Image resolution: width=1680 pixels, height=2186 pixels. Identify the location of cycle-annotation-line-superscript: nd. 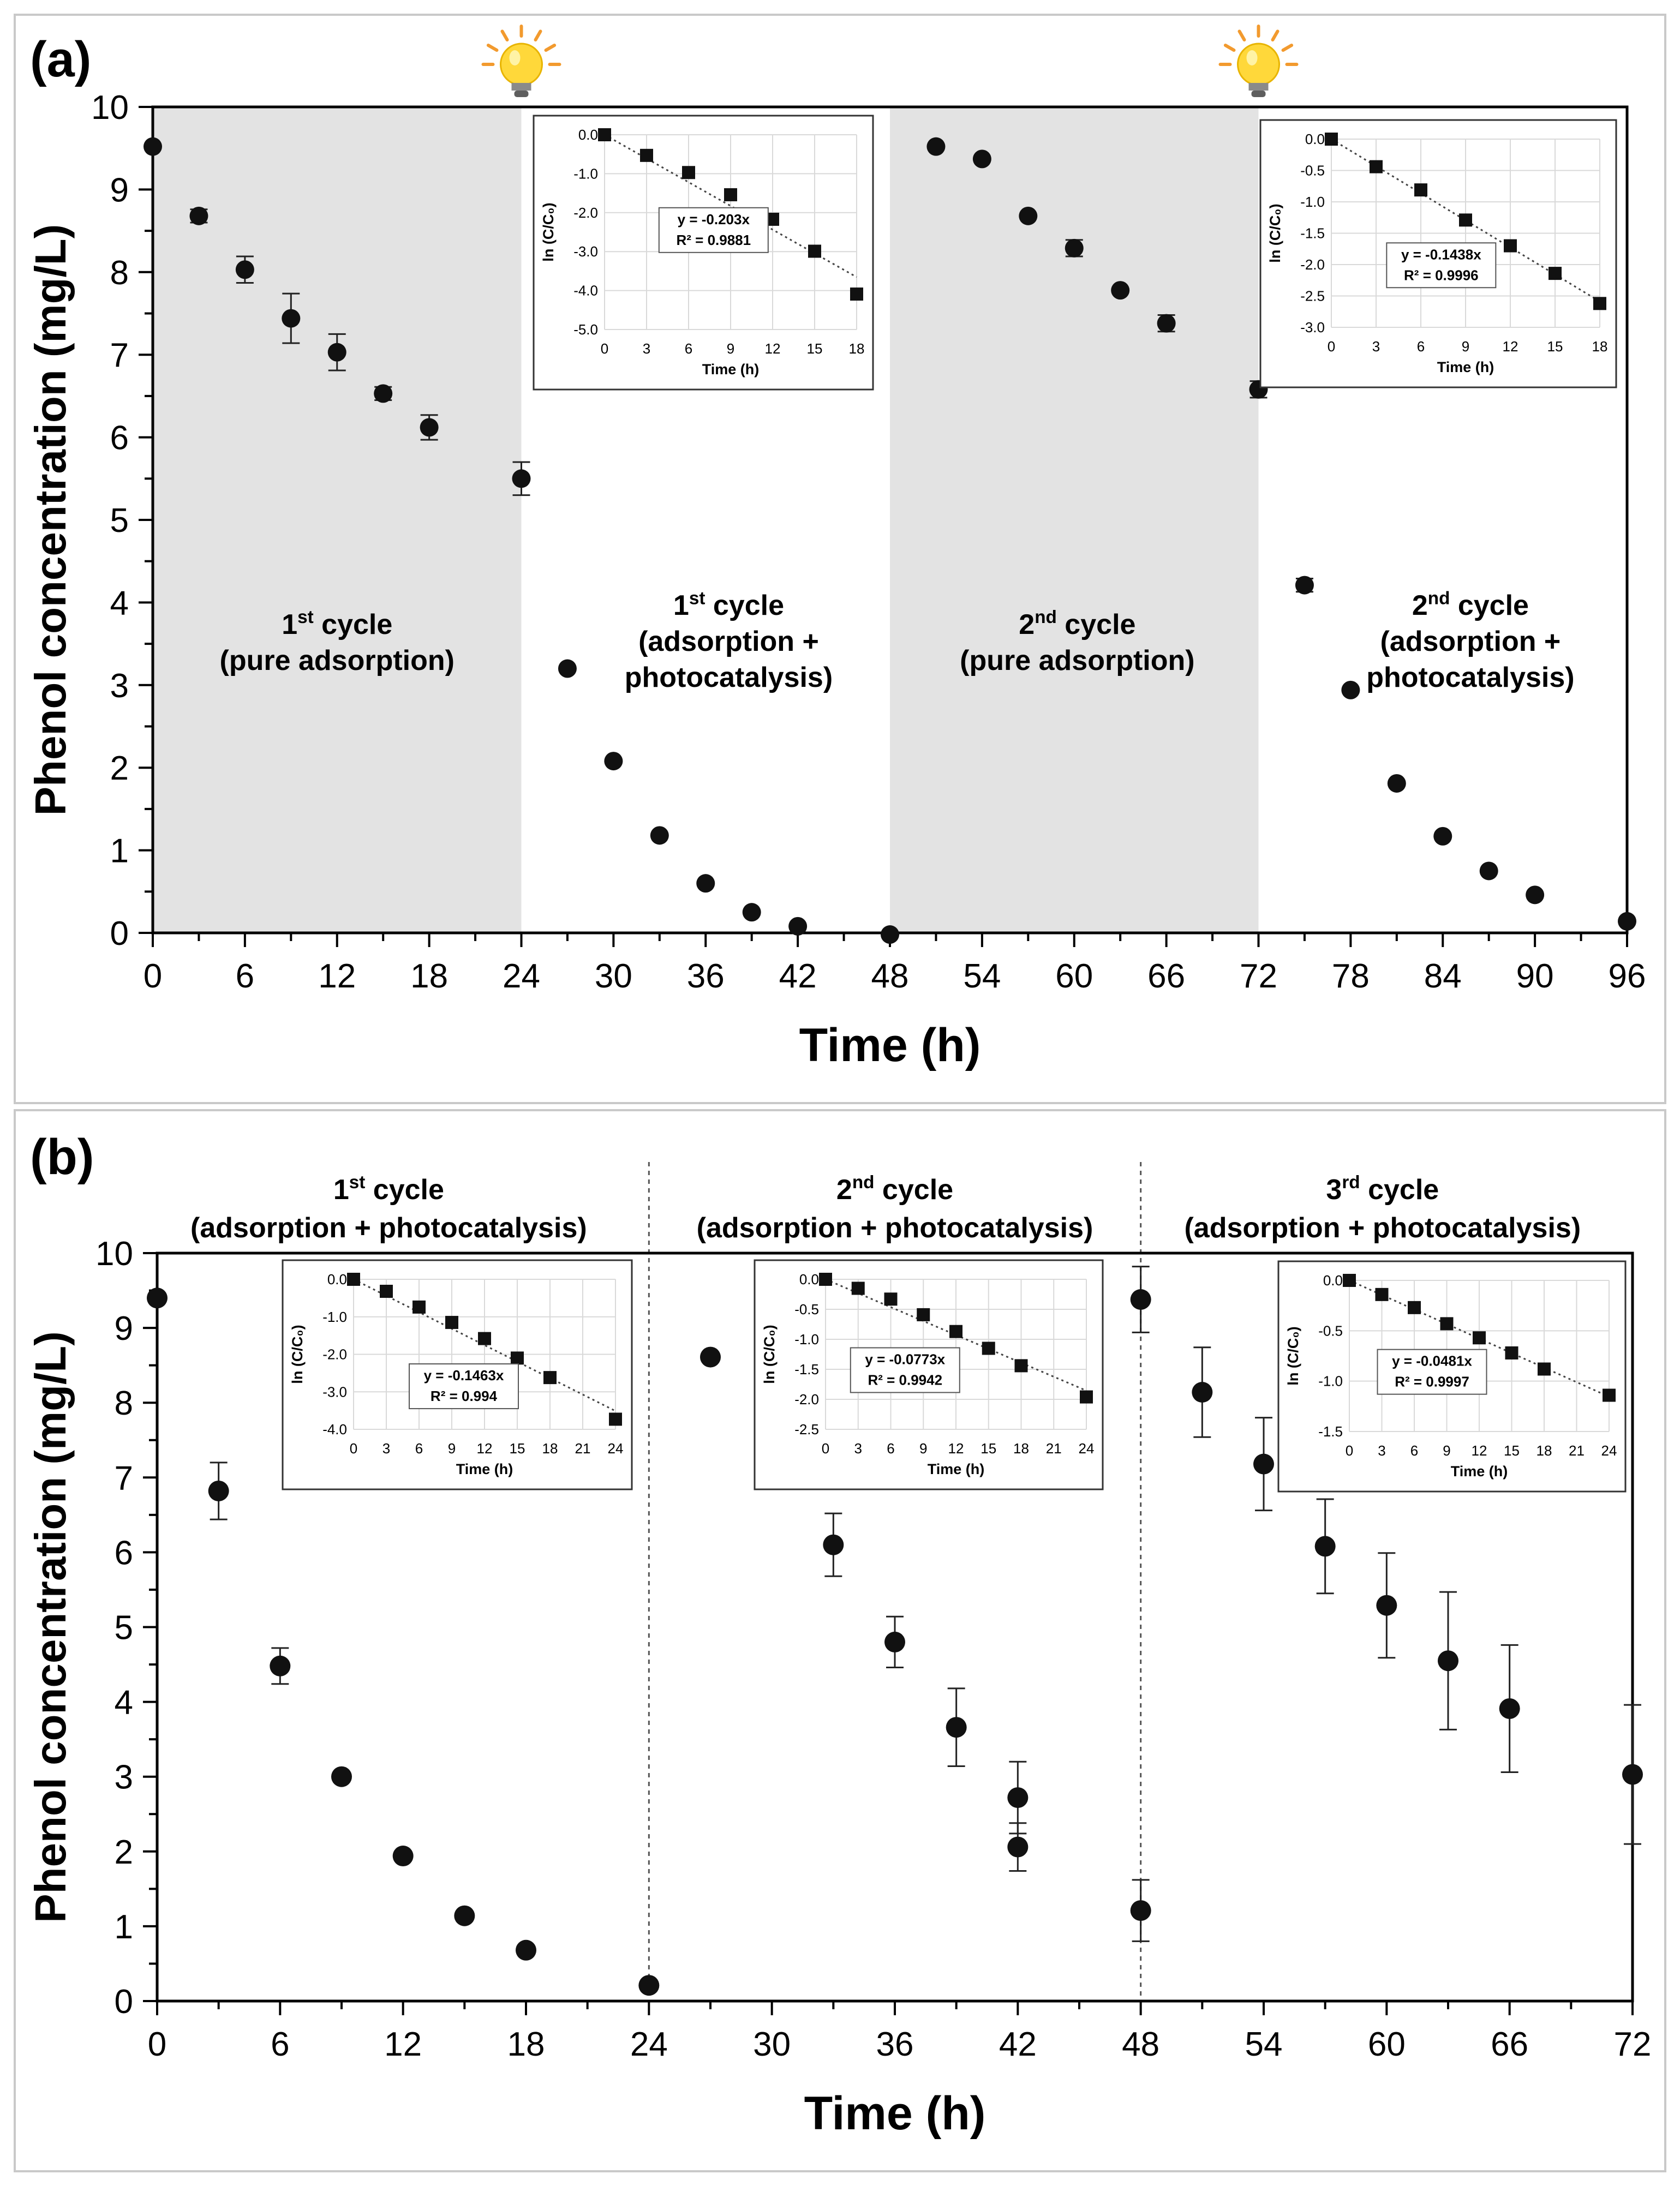
(1046, 617).